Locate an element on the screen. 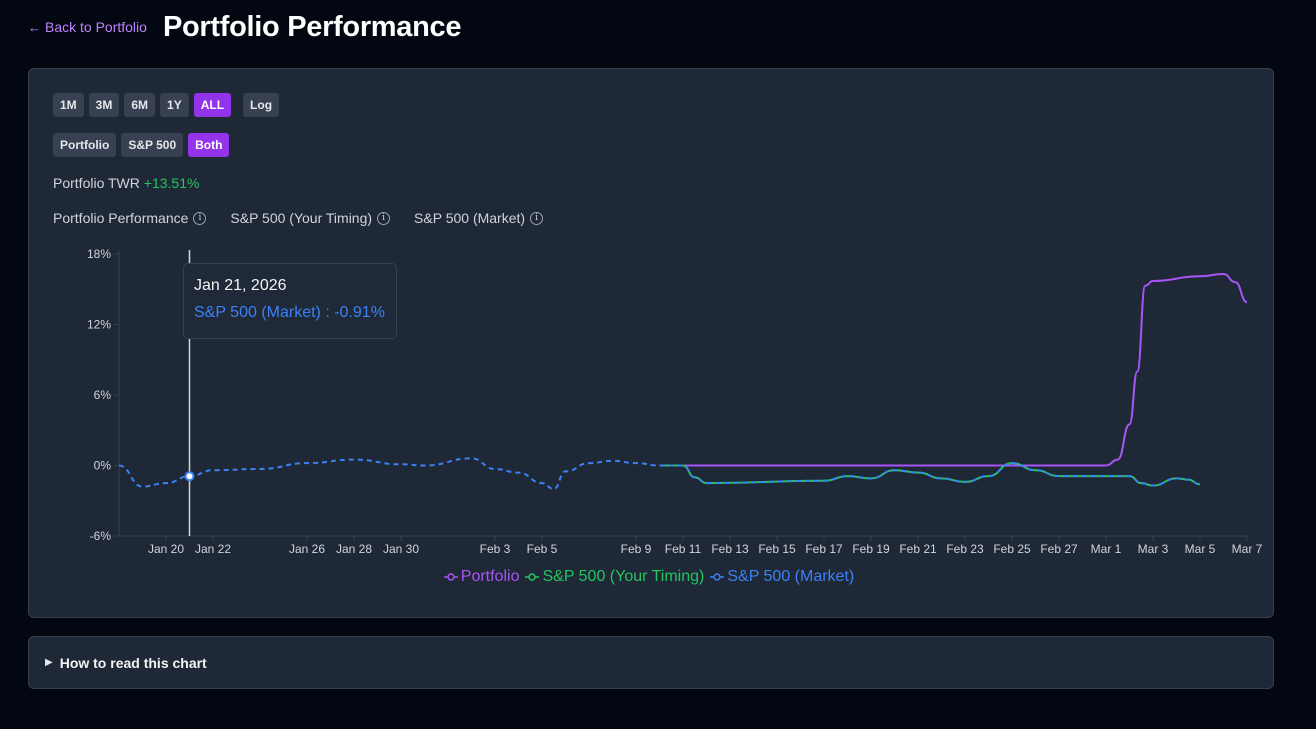  metric-tab-portfolio: Portfolio Performance i is located at coordinates (130, 218).